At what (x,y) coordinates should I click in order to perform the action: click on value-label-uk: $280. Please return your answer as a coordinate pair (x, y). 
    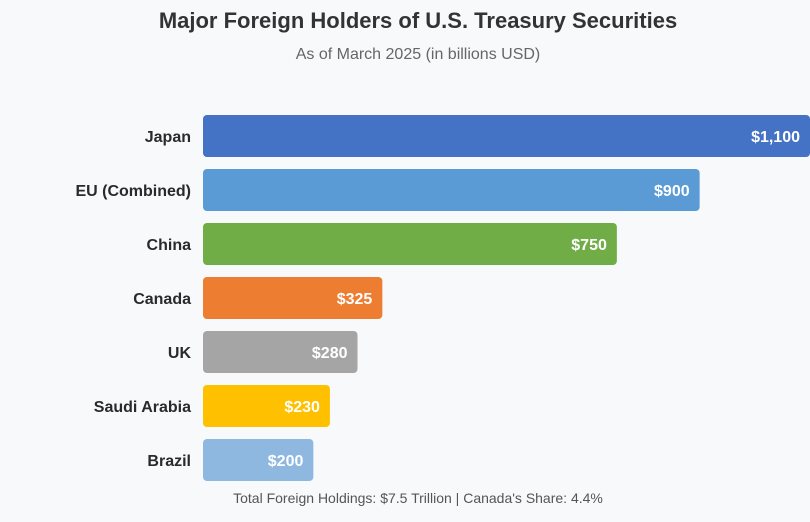
    Looking at the image, I should click on (330, 353).